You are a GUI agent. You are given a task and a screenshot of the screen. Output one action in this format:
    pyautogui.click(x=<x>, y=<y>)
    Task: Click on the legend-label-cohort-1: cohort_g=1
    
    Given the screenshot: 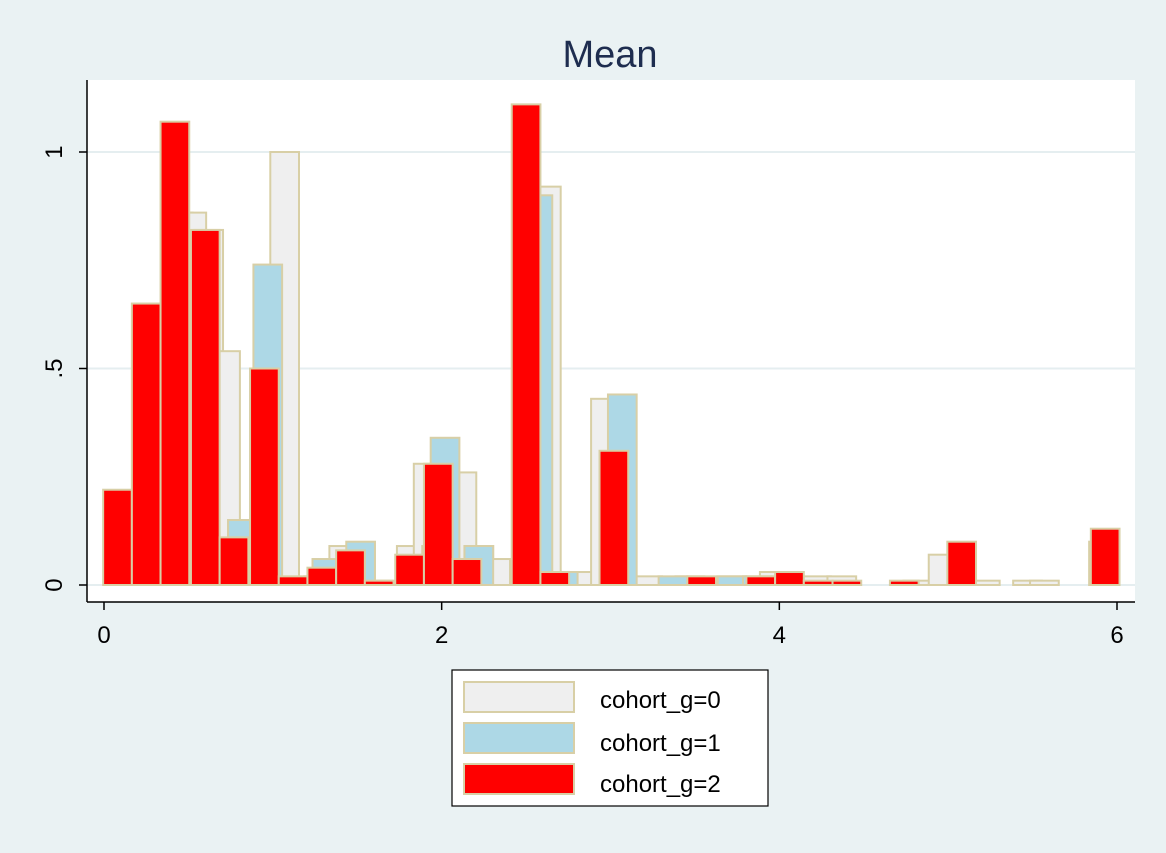 What is the action you would take?
    pyautogui.click(x=660, y=743)
    